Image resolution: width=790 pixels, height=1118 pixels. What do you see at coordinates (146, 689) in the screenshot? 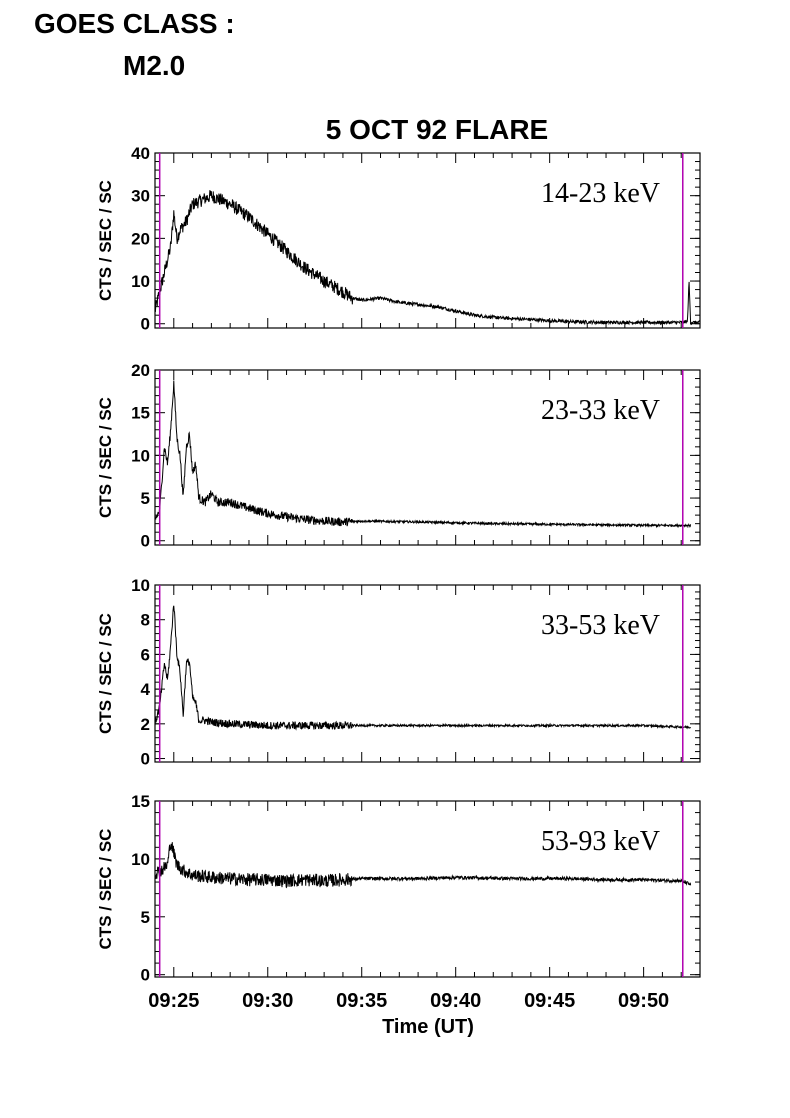
I see `y-tick-label: 4` at bounding box center [146, 689].